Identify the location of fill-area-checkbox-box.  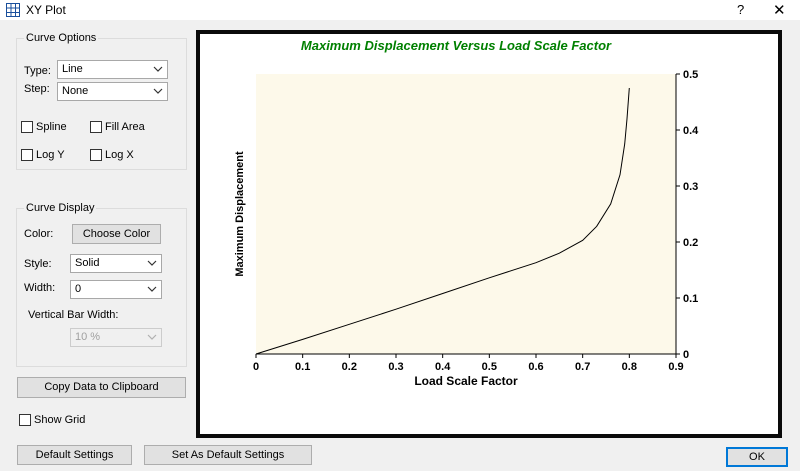
(96, 127).